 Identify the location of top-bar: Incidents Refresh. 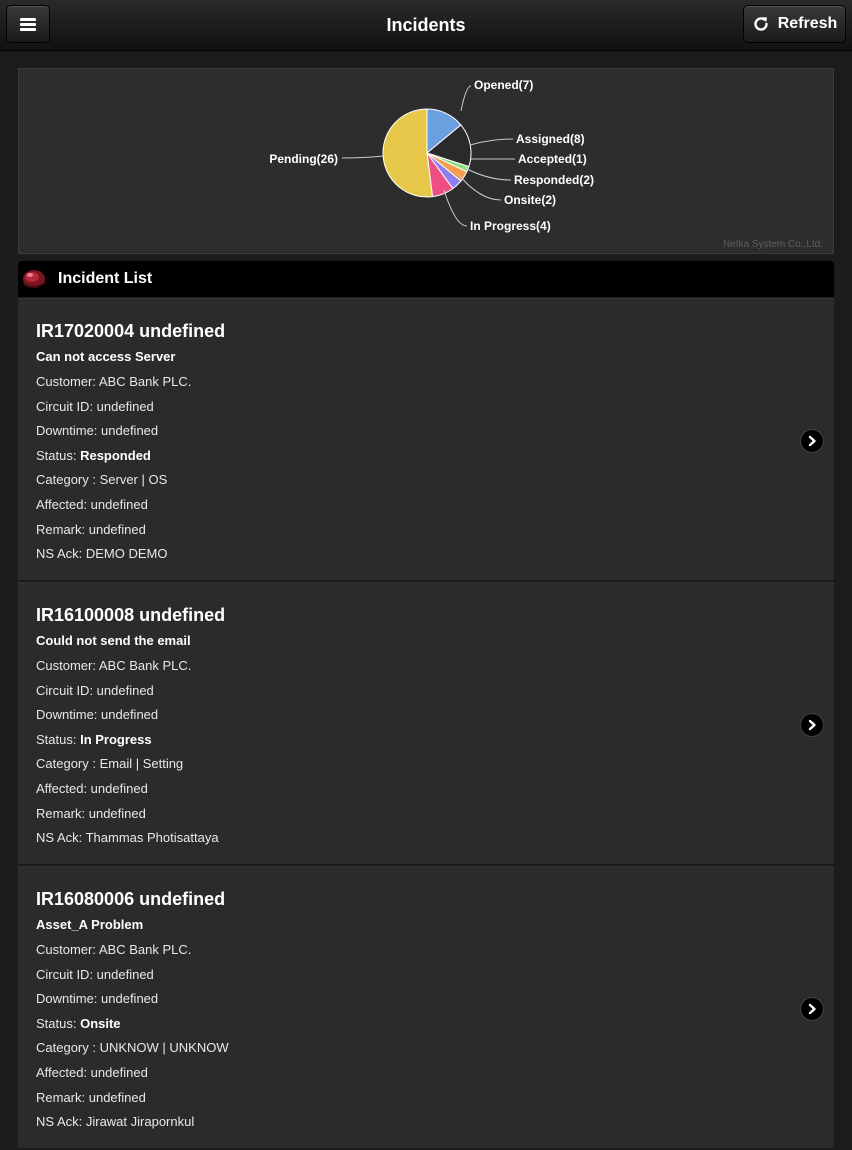
(426, 25).